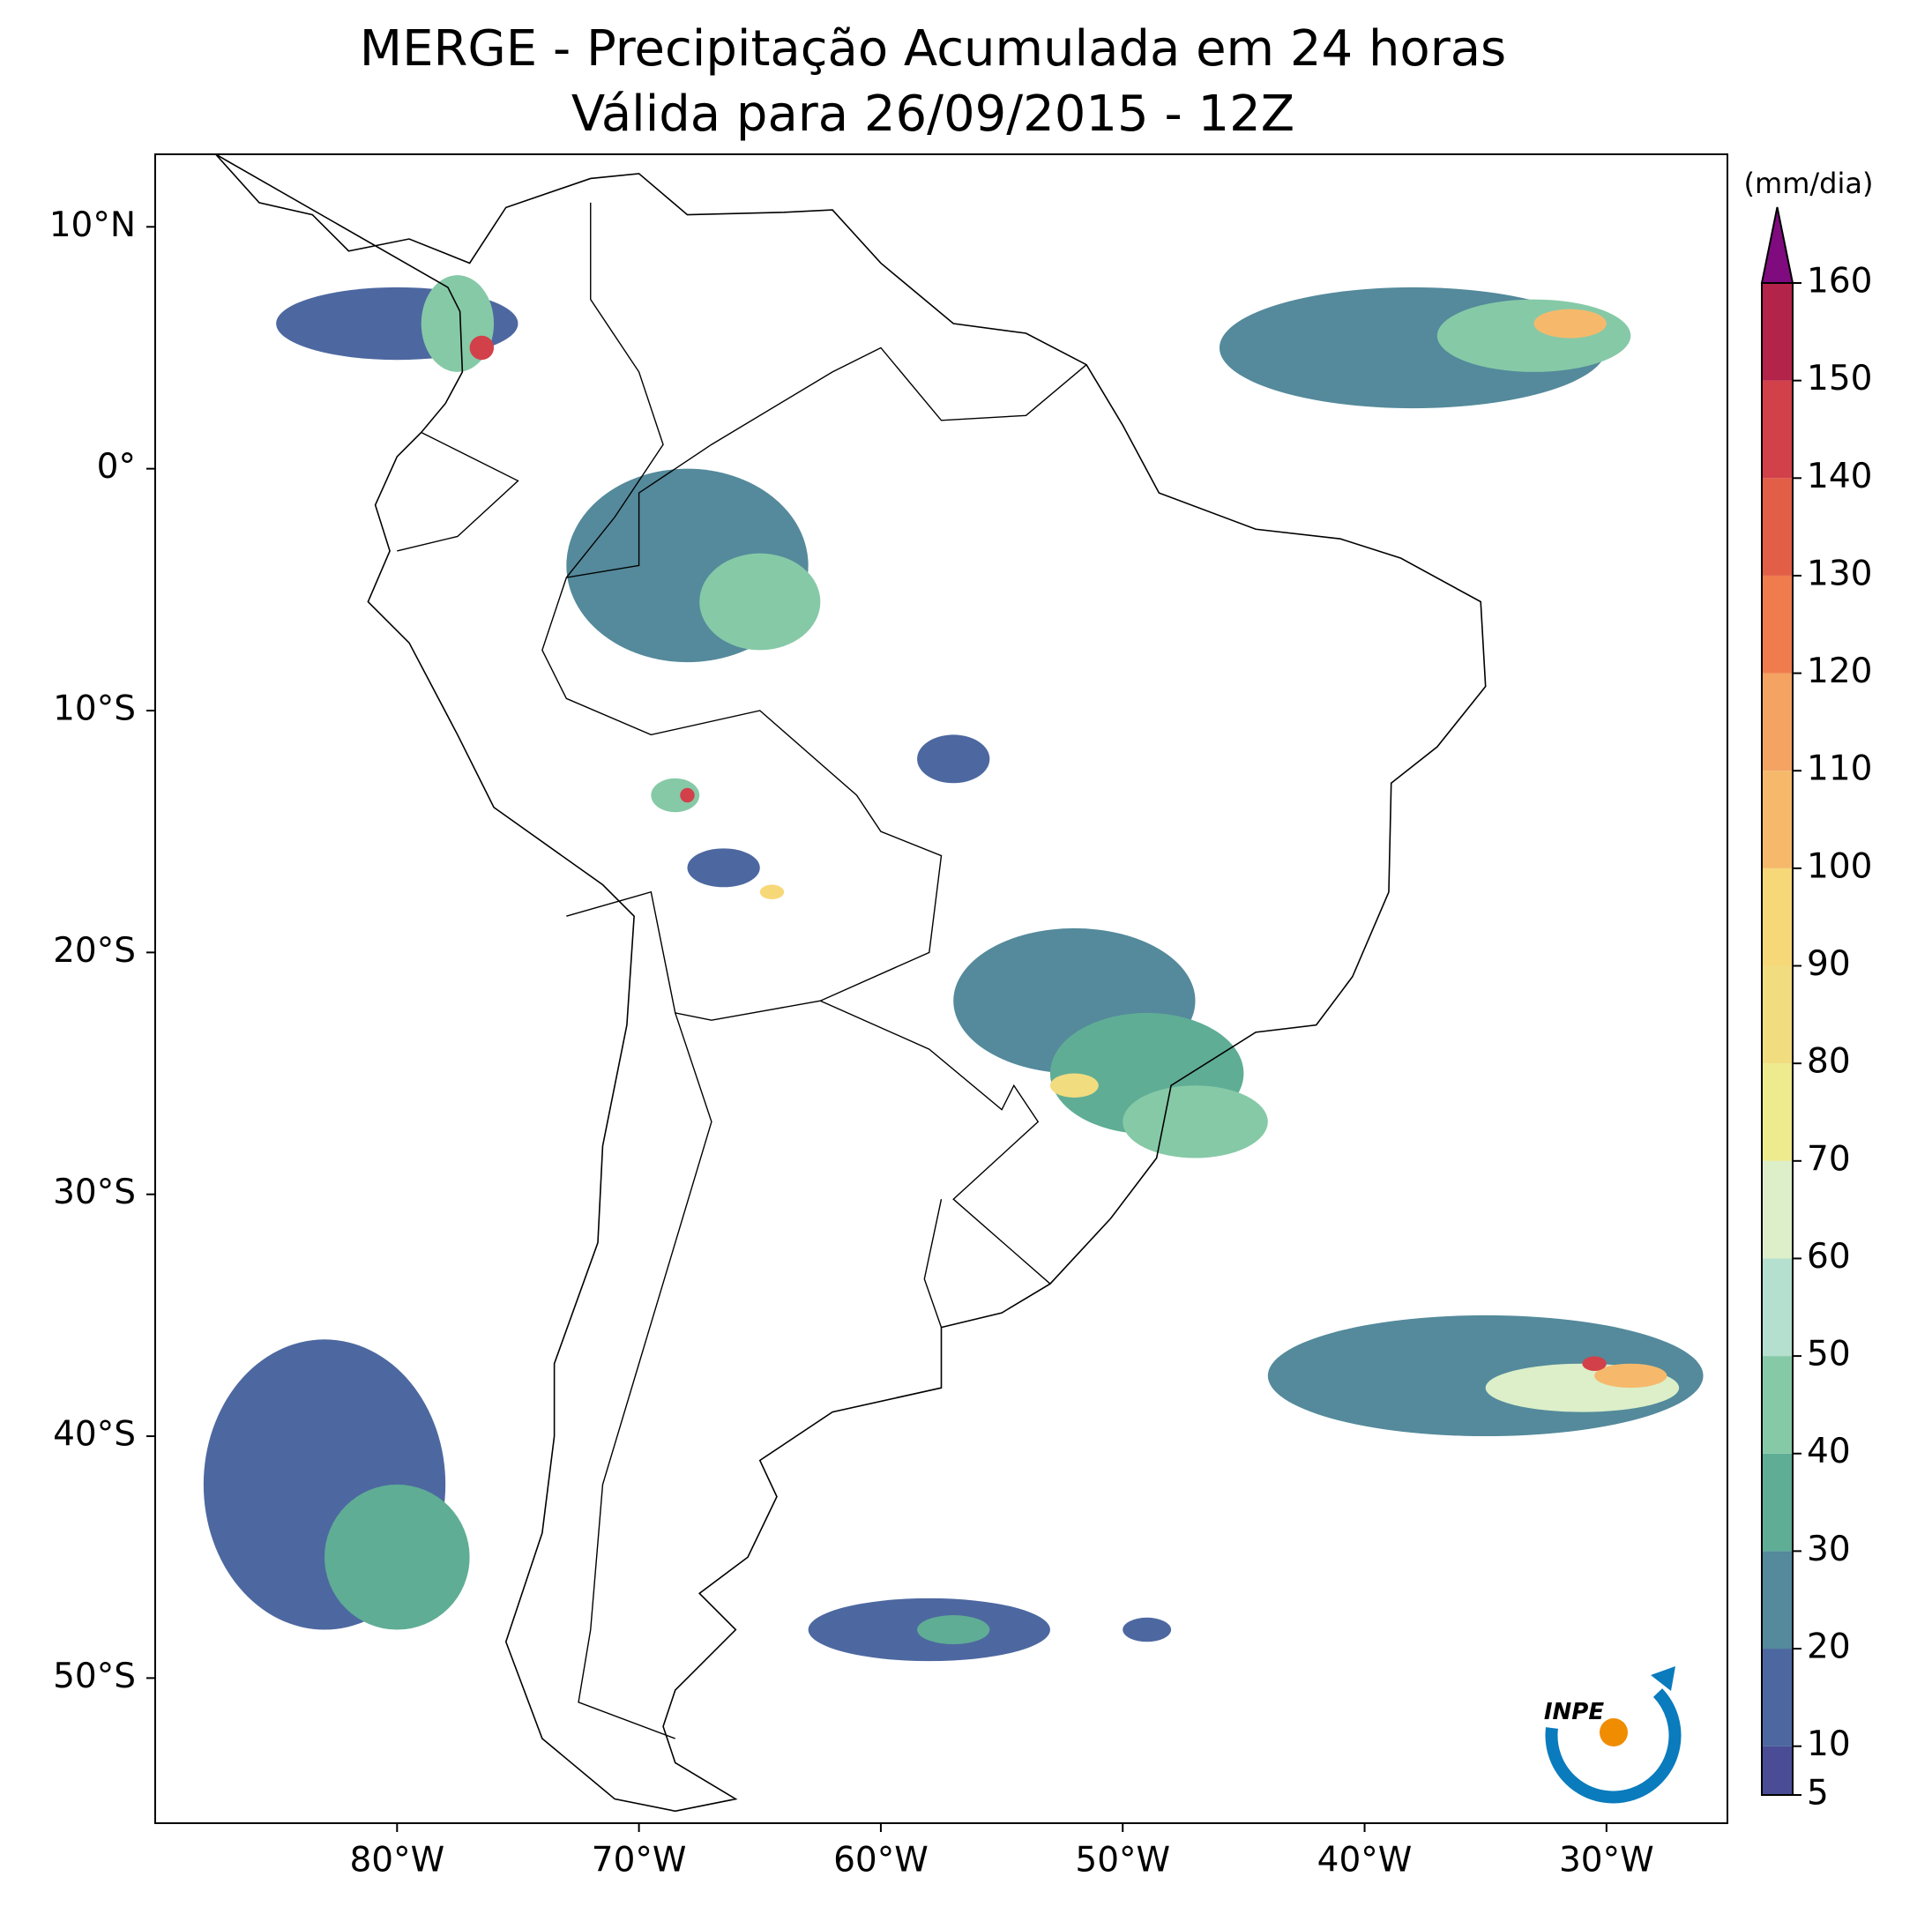 The image size is (1932, 1914). I want to click on inpe-logo: INPE, so click(1613, 1735).